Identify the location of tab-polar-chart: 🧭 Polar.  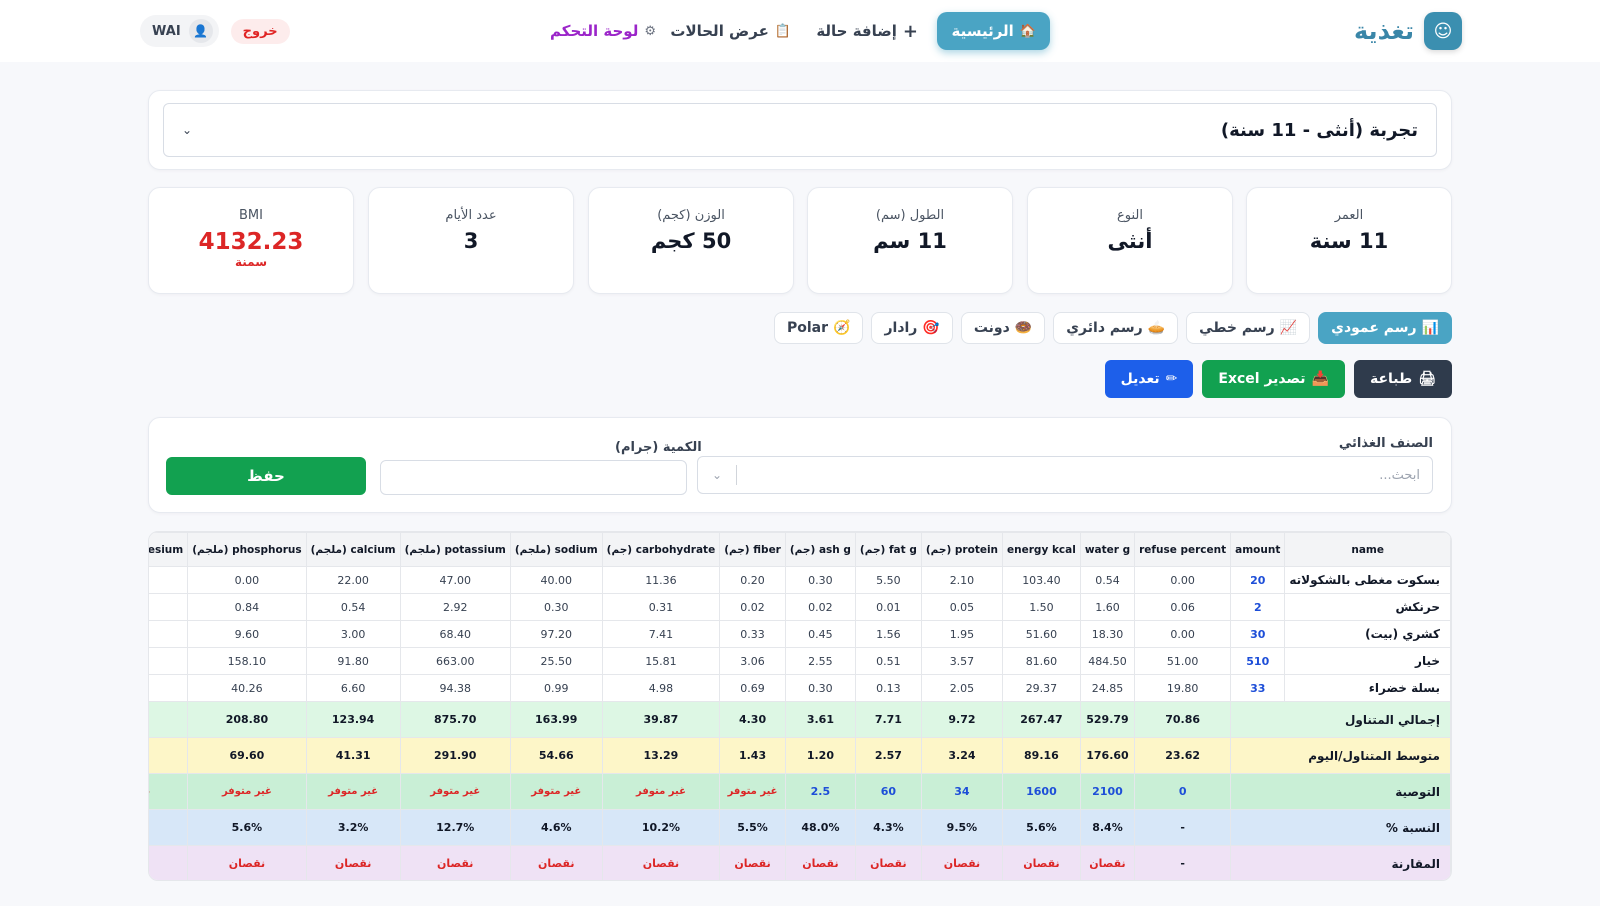
(819, 328).